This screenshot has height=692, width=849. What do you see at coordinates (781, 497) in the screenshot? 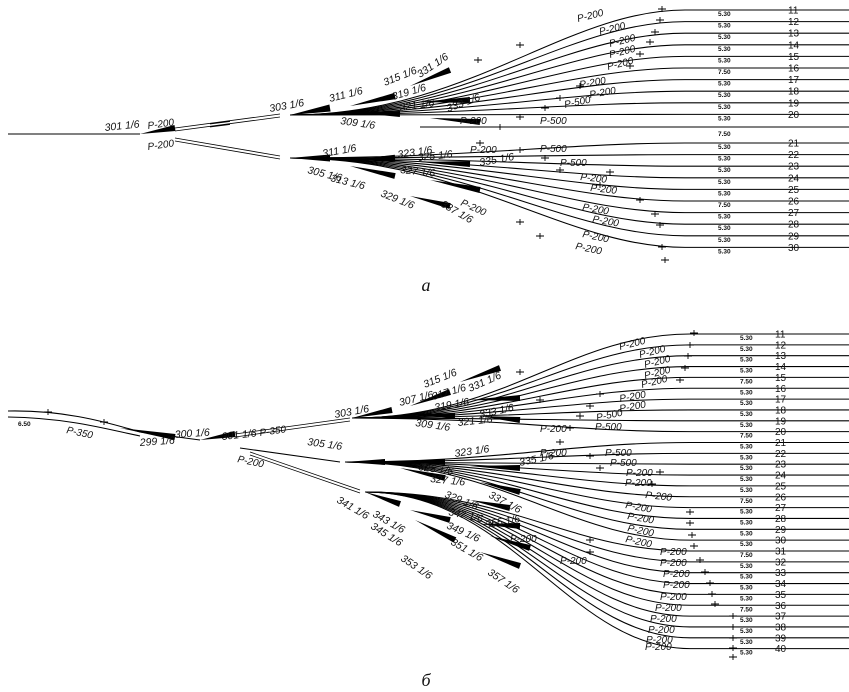
I see `b-track-number-26: 26` at bounding box center [781, 497].